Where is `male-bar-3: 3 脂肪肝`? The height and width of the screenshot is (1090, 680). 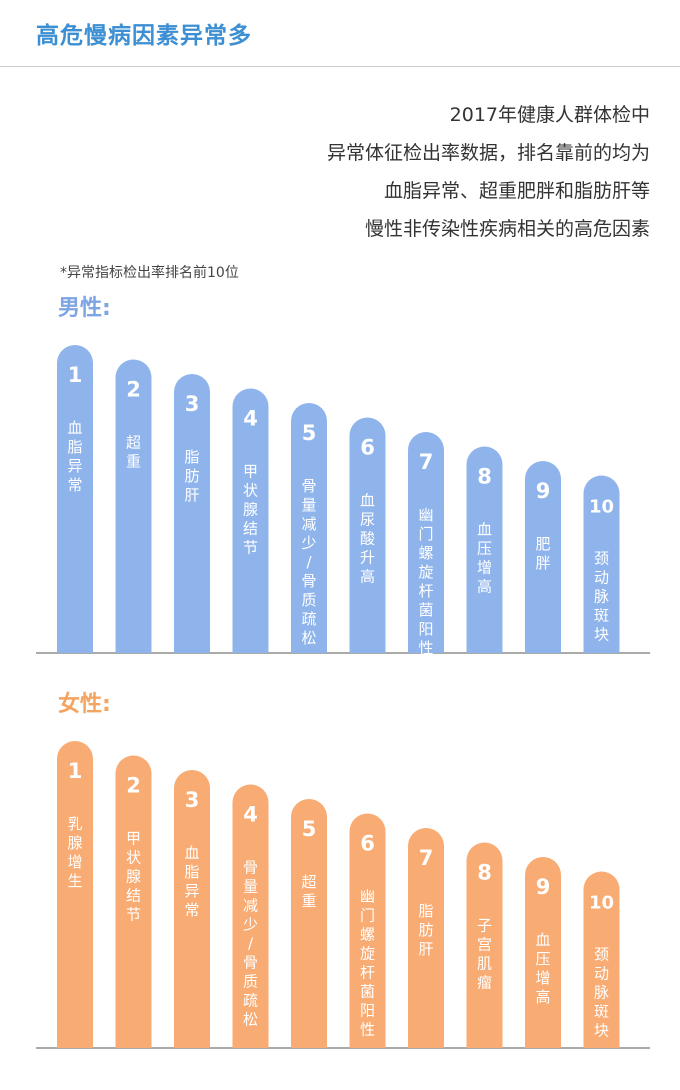 male-bar-3: 3 脂肪肝 is located at coordinates (192, 513).